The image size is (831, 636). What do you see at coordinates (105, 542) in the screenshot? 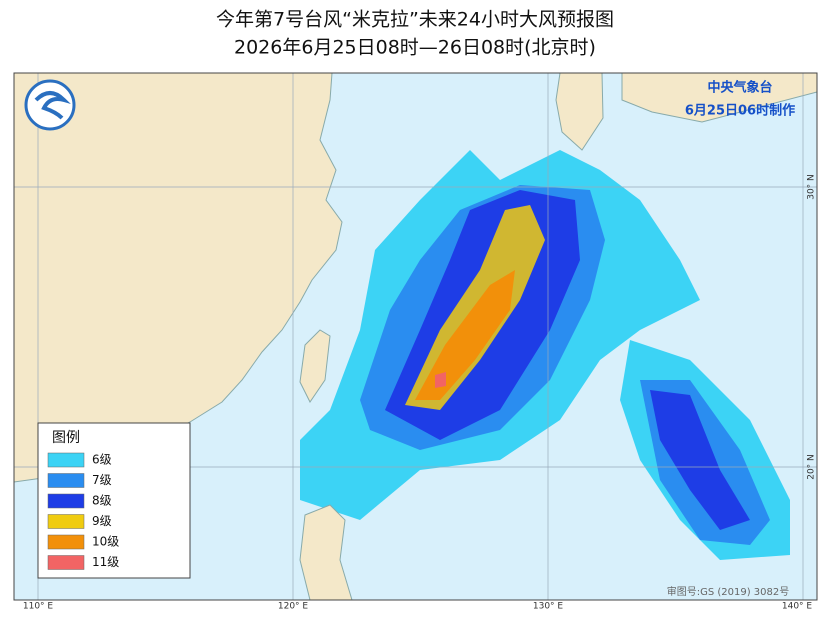
I see `legend-label: 10级` at bounding box center [105, 542].